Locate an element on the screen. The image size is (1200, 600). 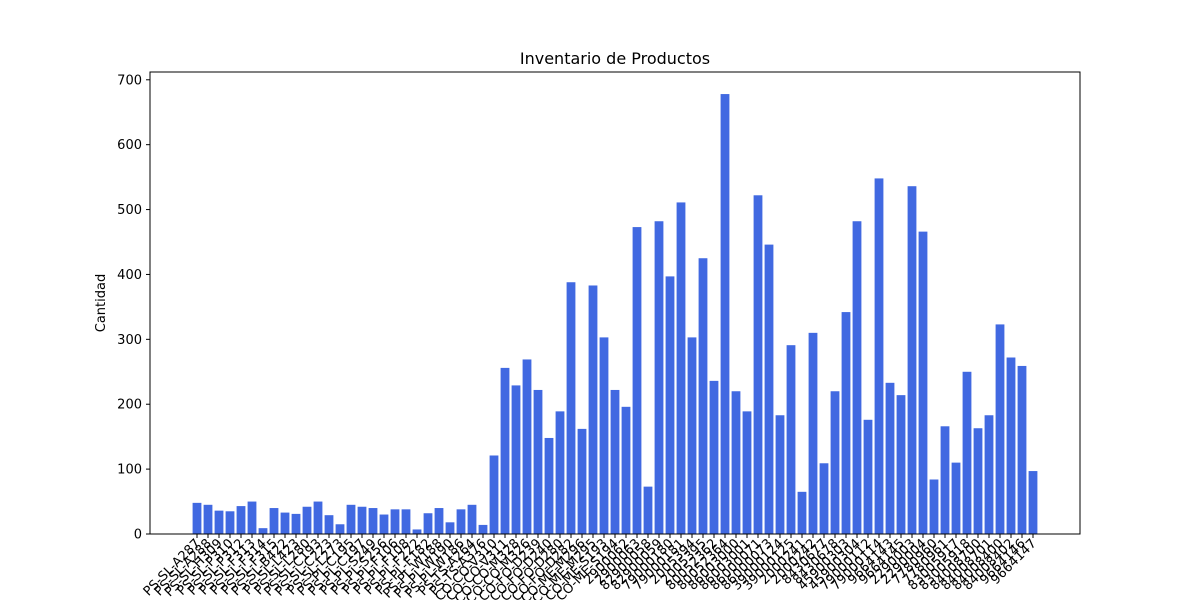
y-tick-label: 200 is located at coordinates (129, 405).